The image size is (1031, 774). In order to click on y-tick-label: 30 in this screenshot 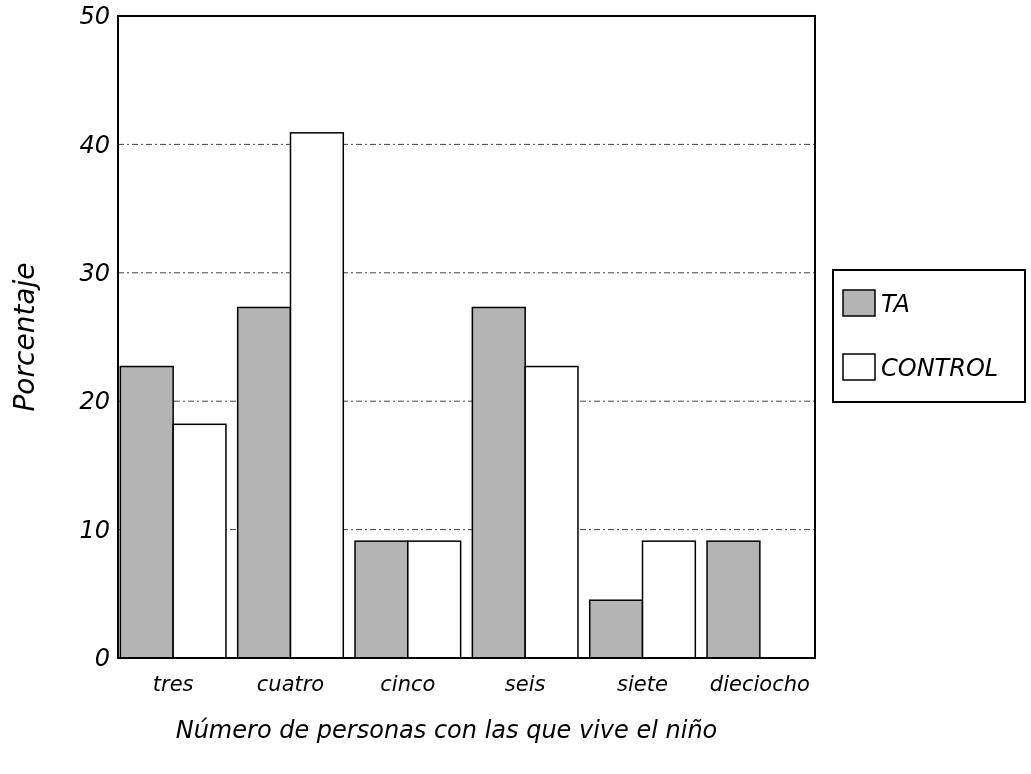, I will do `click(94, 272)`.